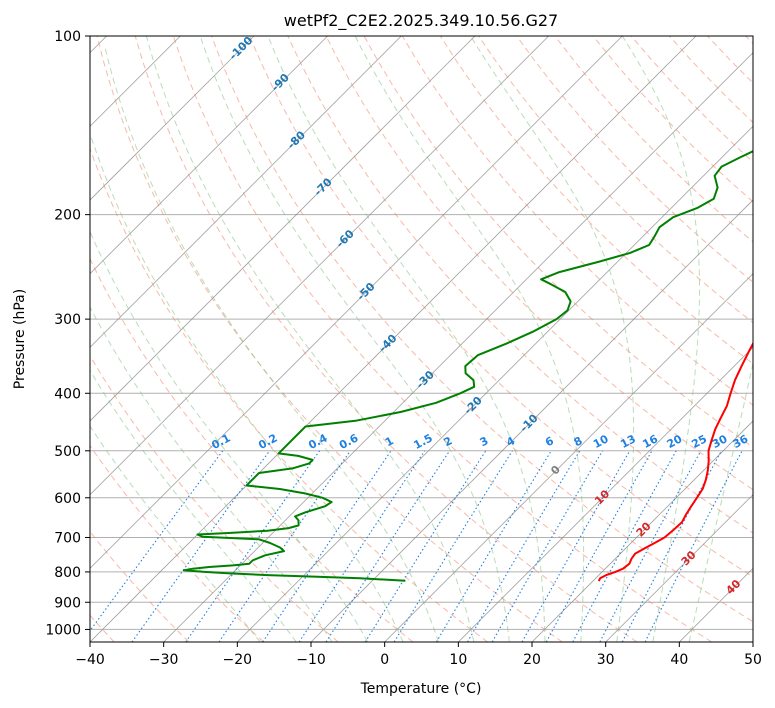 Image resolution: width=775 pixels, height=708 pixels. What do you see at coordinates (67, 320) in the screenshot?
I see `y-tick-label: 300` at bounding box center [67, 320].